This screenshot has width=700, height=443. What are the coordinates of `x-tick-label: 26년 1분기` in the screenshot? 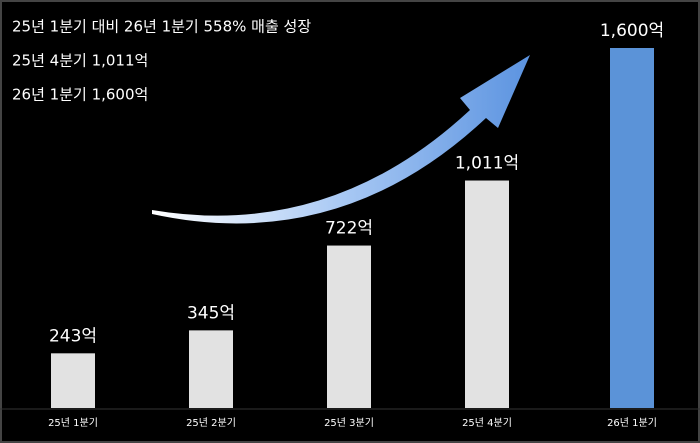 It's located at (632, 423).